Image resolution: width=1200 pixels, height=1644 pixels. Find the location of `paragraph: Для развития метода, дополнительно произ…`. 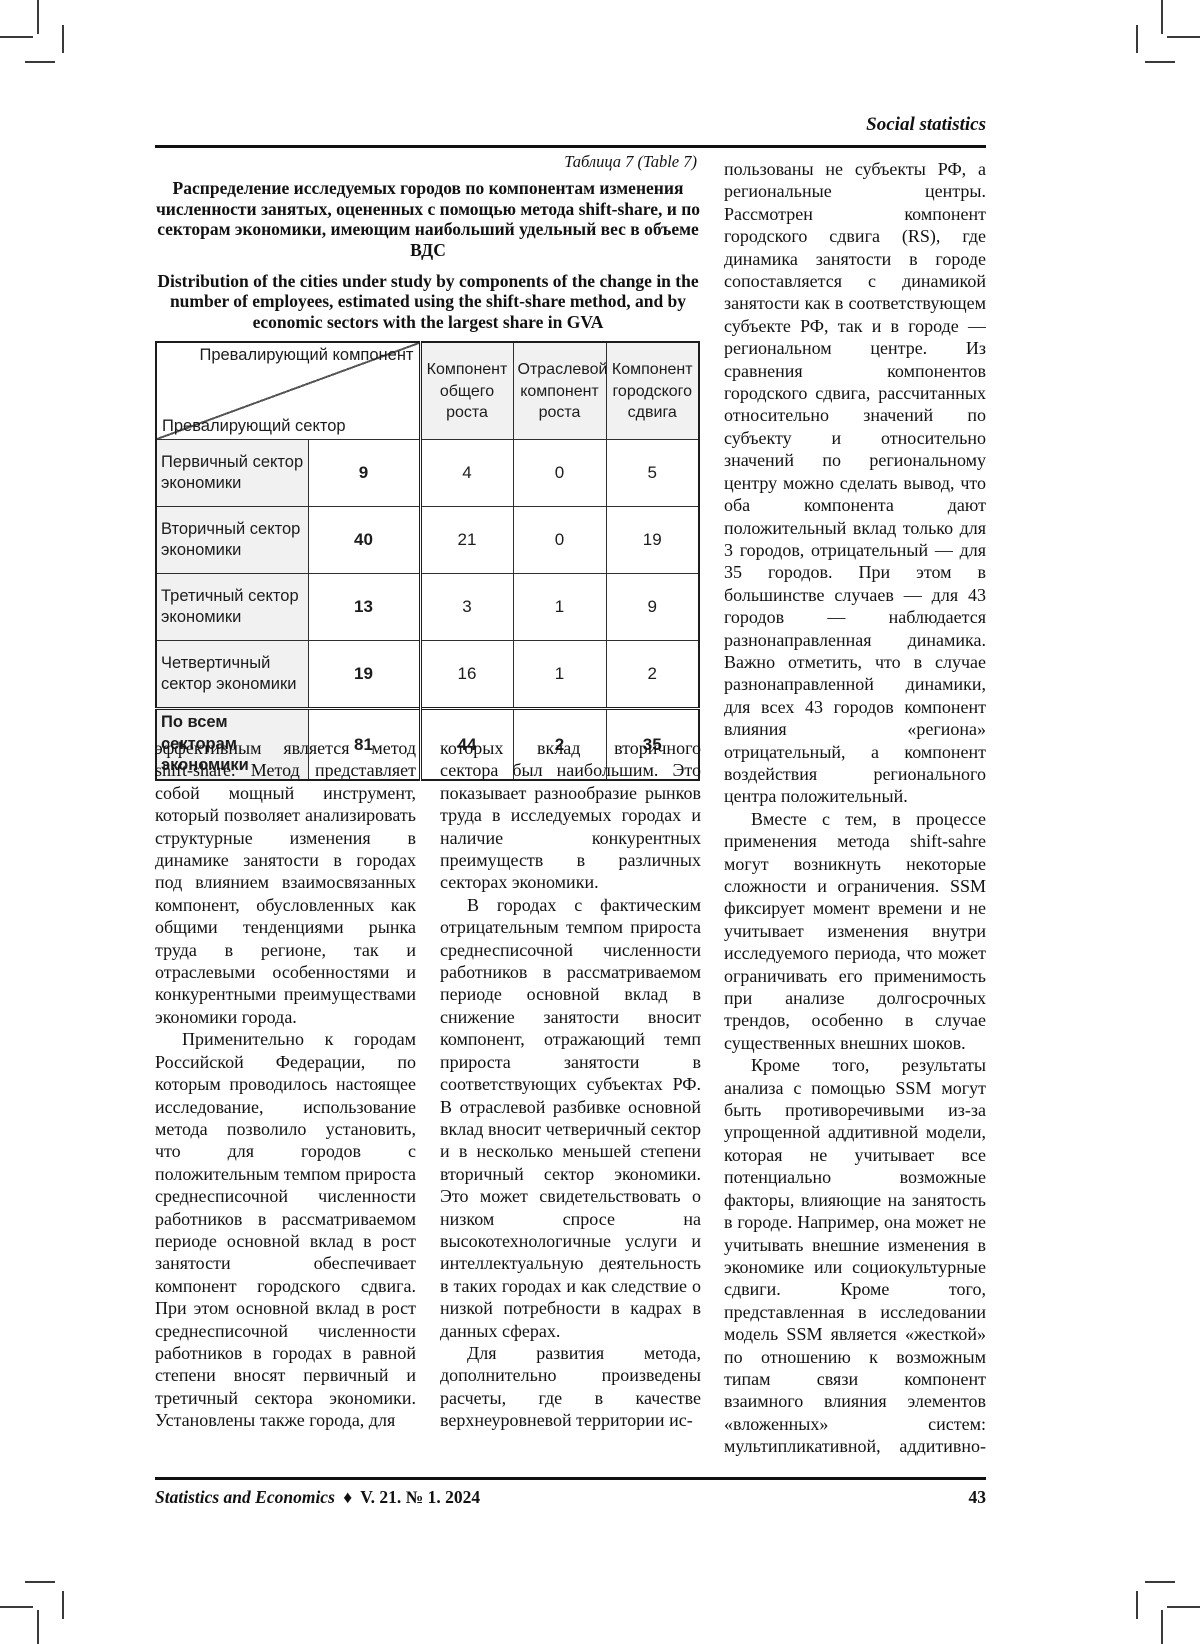

paragraph: Для развития метода, дополнительно произ… is located at coordinates (570, 1386).